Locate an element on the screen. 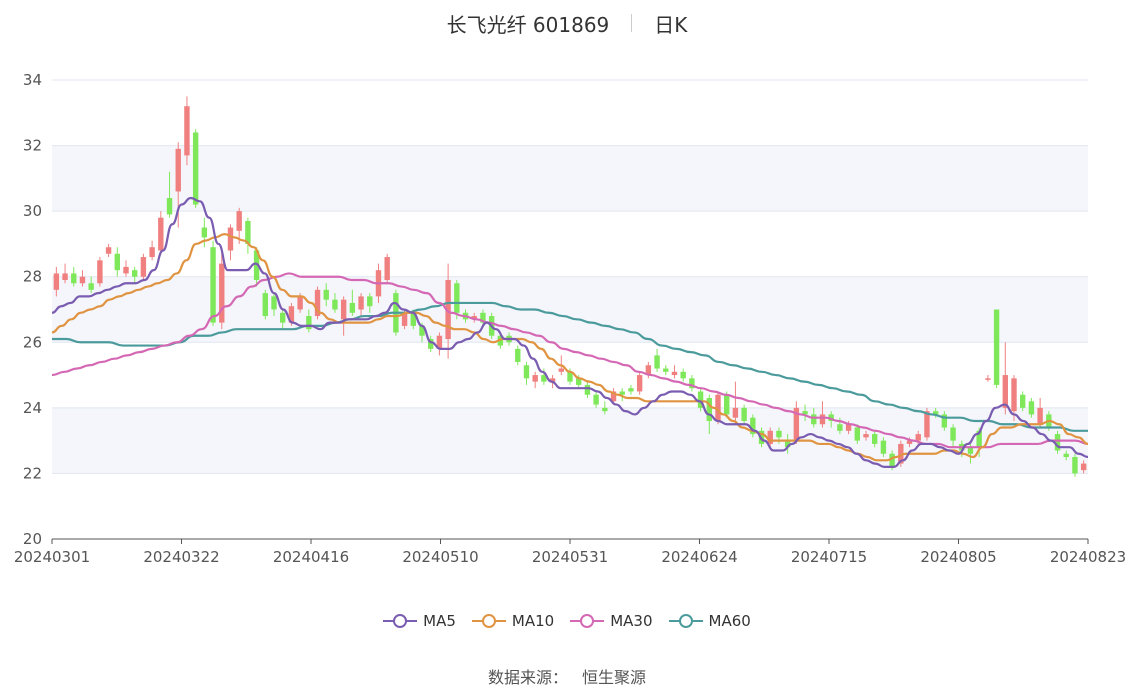 Image resolution: width=1134 pixels, height=689 pixels. legend-item-ma30: MA30 is located at coordinates (611, 621).